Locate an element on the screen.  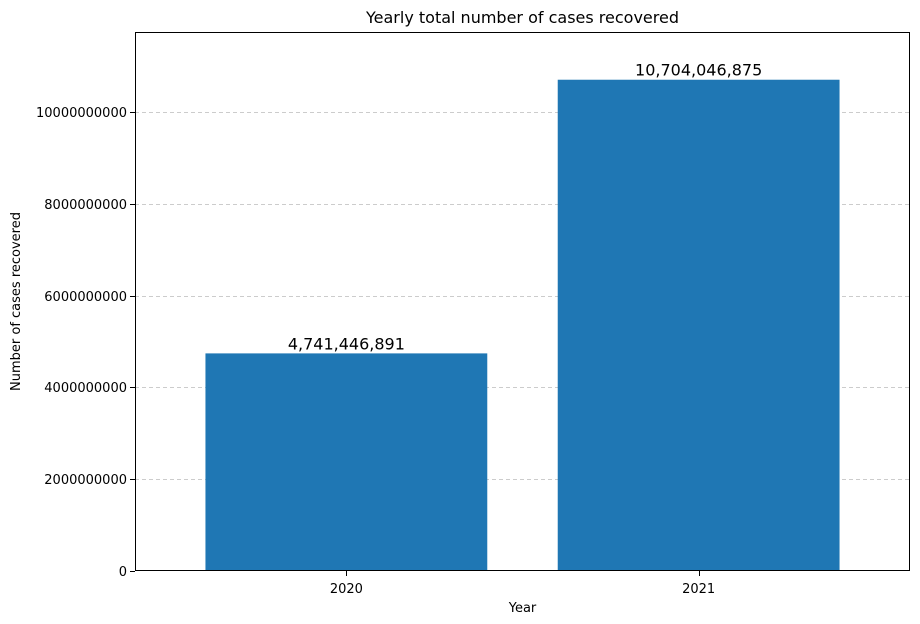
x-tick-label: 2020 is located at coordinates (346, 589).